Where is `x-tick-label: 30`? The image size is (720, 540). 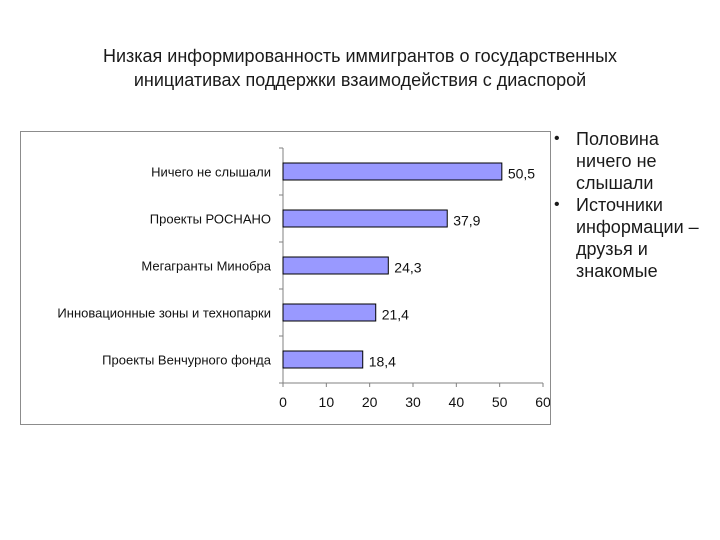 x-tick-label: 30 is located at coordinates (413, 402).